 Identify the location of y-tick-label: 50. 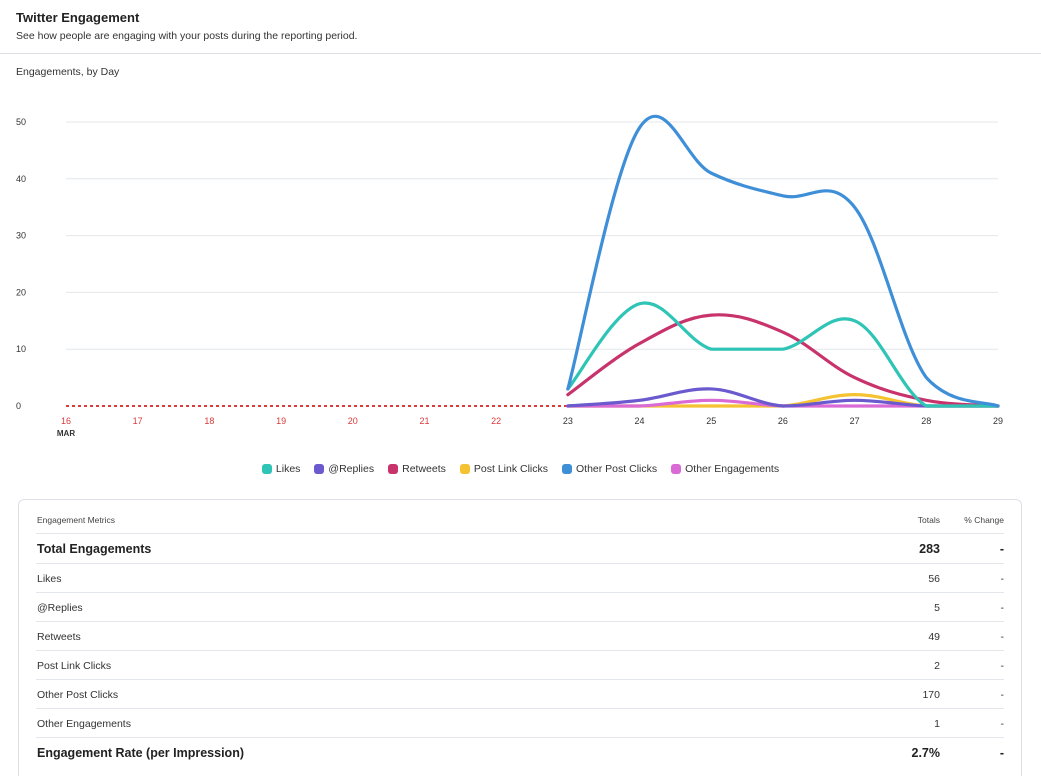
(21, 122).